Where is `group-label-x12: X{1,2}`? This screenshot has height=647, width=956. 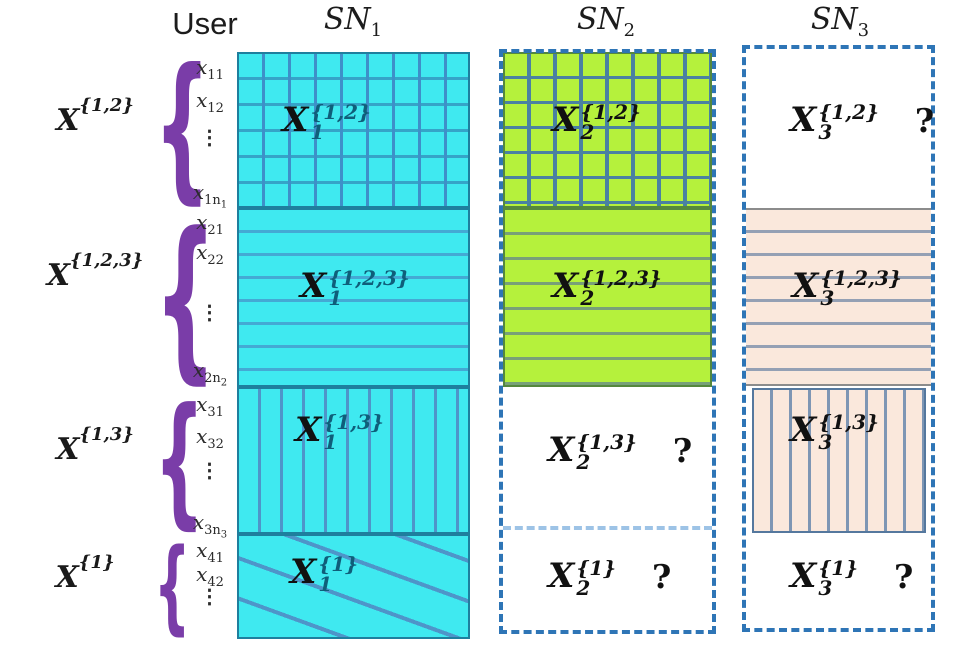
group-label-x12: X{1,2} is located at coordinates (95, 116).